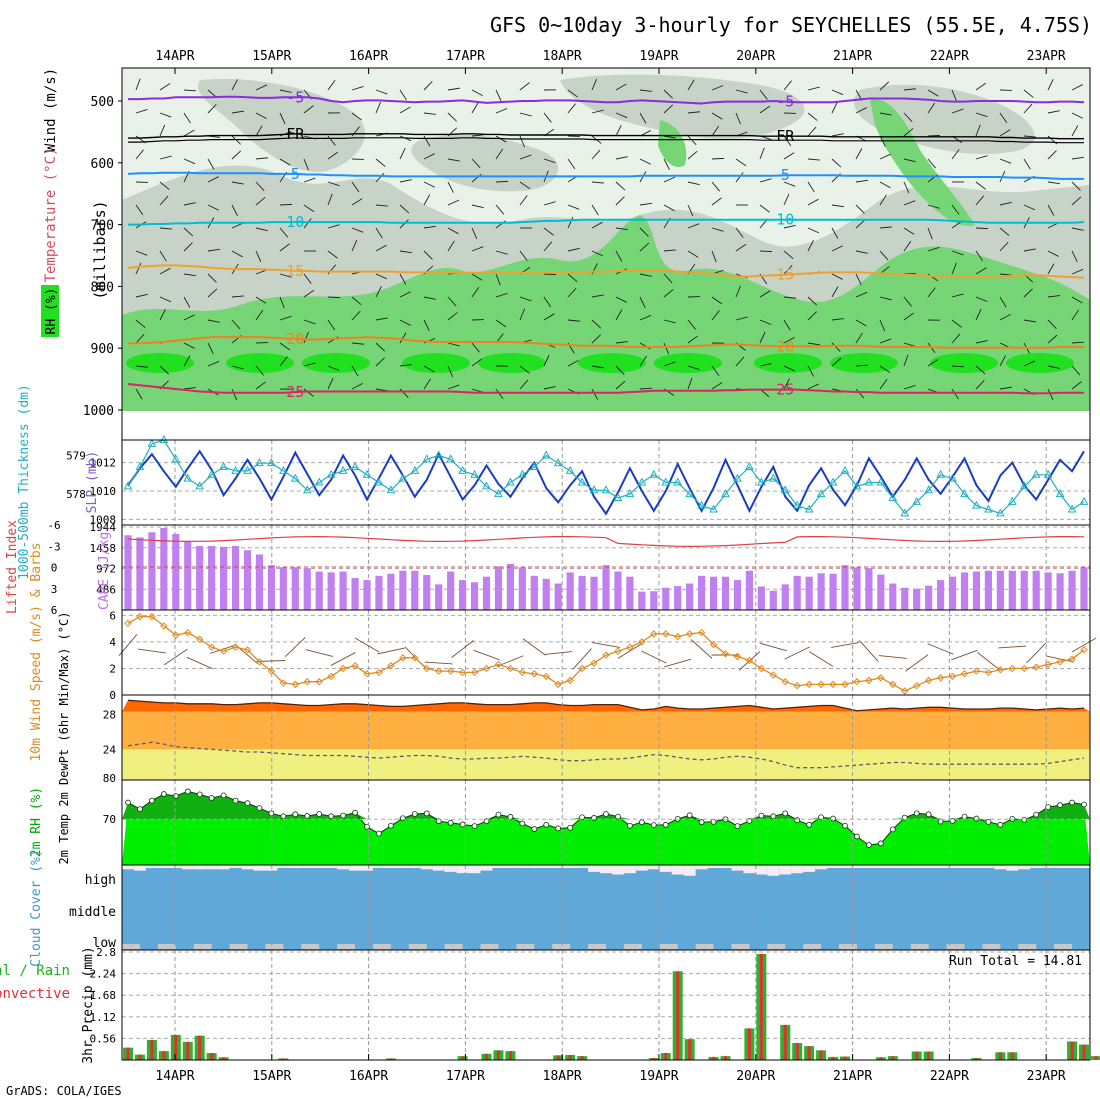 This screenshot has width=1100, height=1100. Describe the element at coordinates (12, 567) in the screenshot. I see `lifted-index-axis-label: Lifted Index` at that location.